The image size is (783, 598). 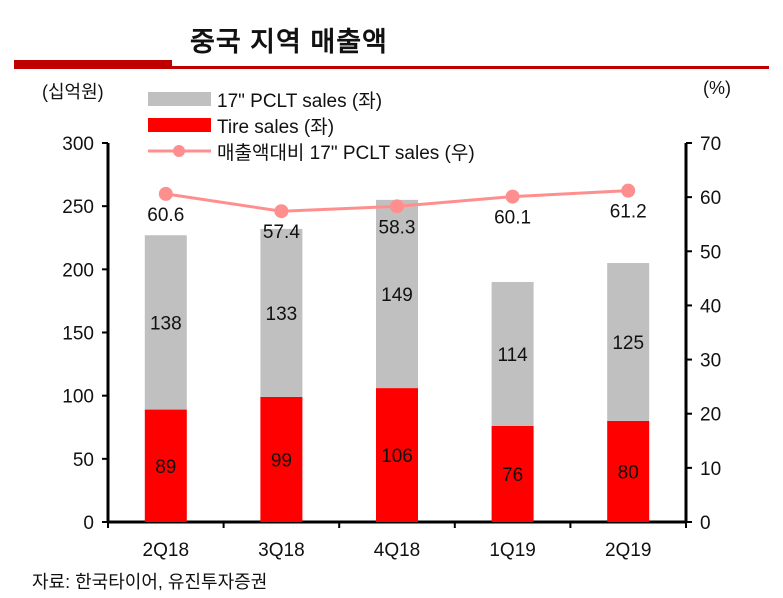 I want to click on data-label-tire: 106, so click(x=397, y=456).